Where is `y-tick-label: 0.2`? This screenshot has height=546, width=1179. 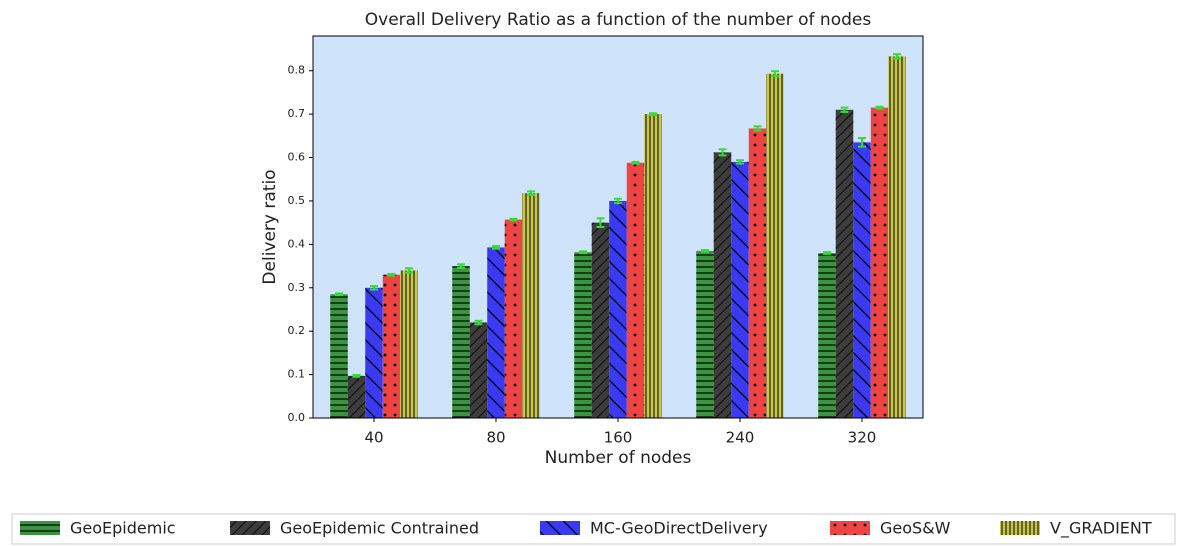
y-tick-label: 0.2 is located at coordinates (297, 330).